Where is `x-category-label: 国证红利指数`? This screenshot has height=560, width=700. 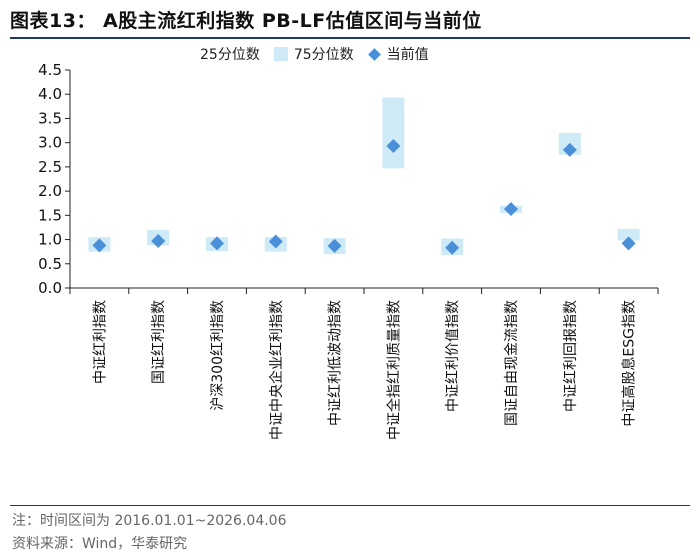
x-category-label: 国证红利指数 is located at coordinates (159, 342).